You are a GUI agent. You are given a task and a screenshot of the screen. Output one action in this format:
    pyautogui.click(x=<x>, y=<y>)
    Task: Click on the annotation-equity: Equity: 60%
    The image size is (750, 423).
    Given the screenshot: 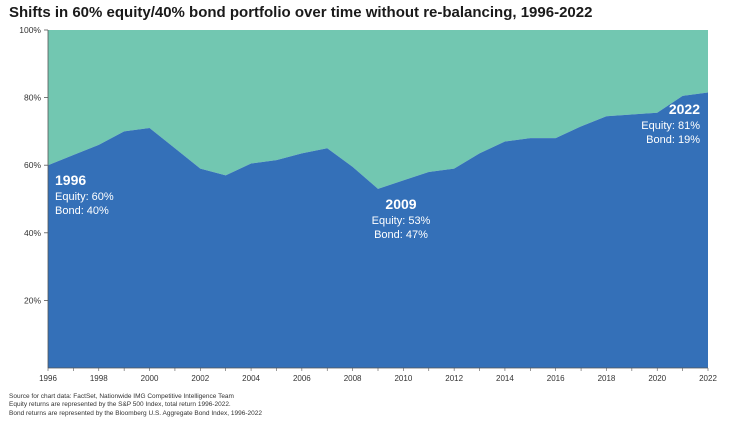 What is the action you would take?
    pyautogui.click(x=84, y=197)
    